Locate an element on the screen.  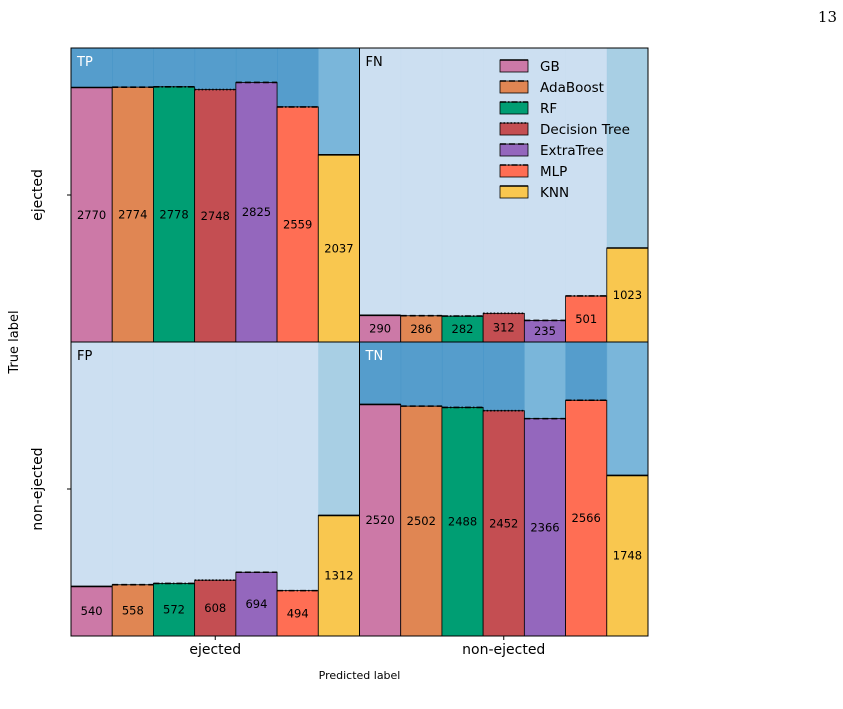
page-number: 13 is located at coordinates (827, 17).